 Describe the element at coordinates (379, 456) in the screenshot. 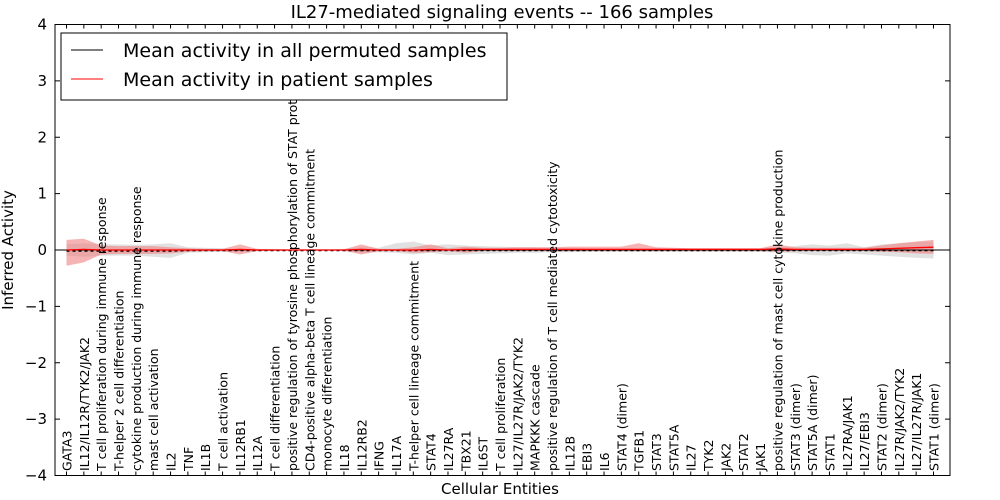

I see `x-tick-label: IFNG` at that location.